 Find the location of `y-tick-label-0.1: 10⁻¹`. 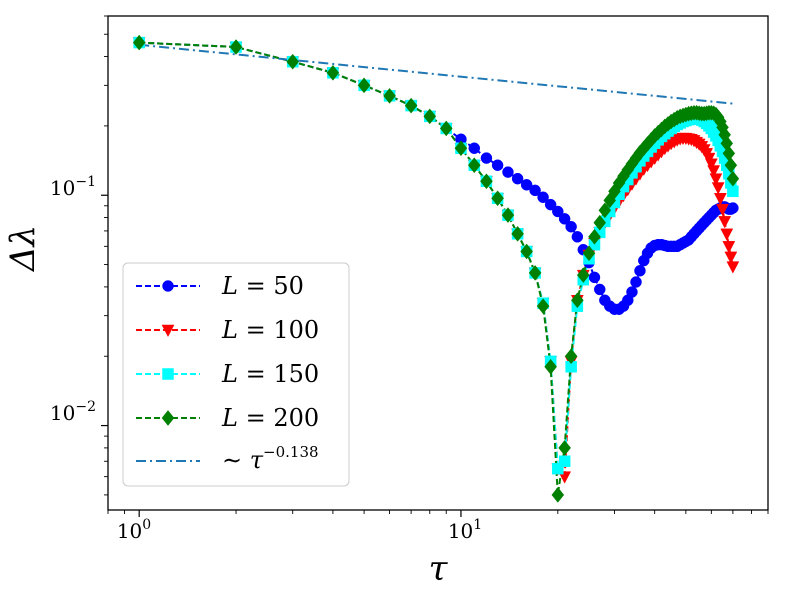

y-tick-label-0.1: 10⁻¹ is located at coordinates (73, 187).